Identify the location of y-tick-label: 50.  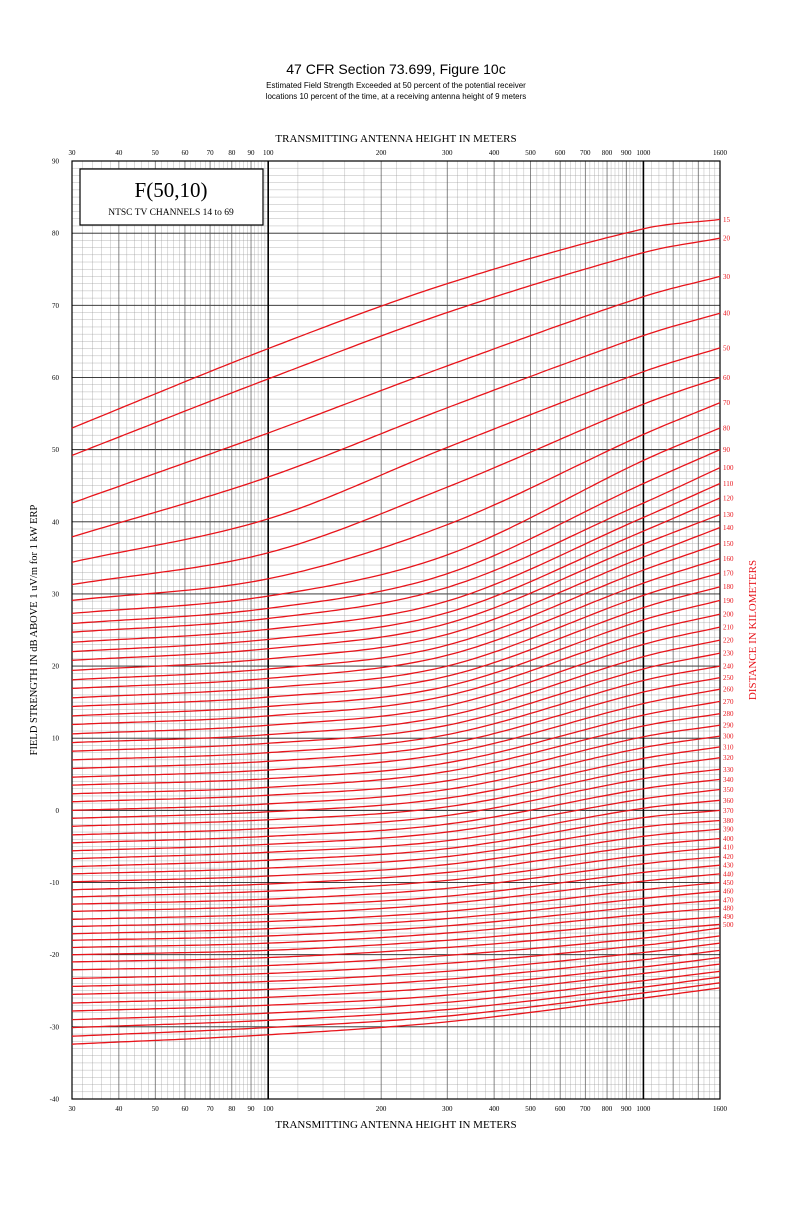
(56, 450).